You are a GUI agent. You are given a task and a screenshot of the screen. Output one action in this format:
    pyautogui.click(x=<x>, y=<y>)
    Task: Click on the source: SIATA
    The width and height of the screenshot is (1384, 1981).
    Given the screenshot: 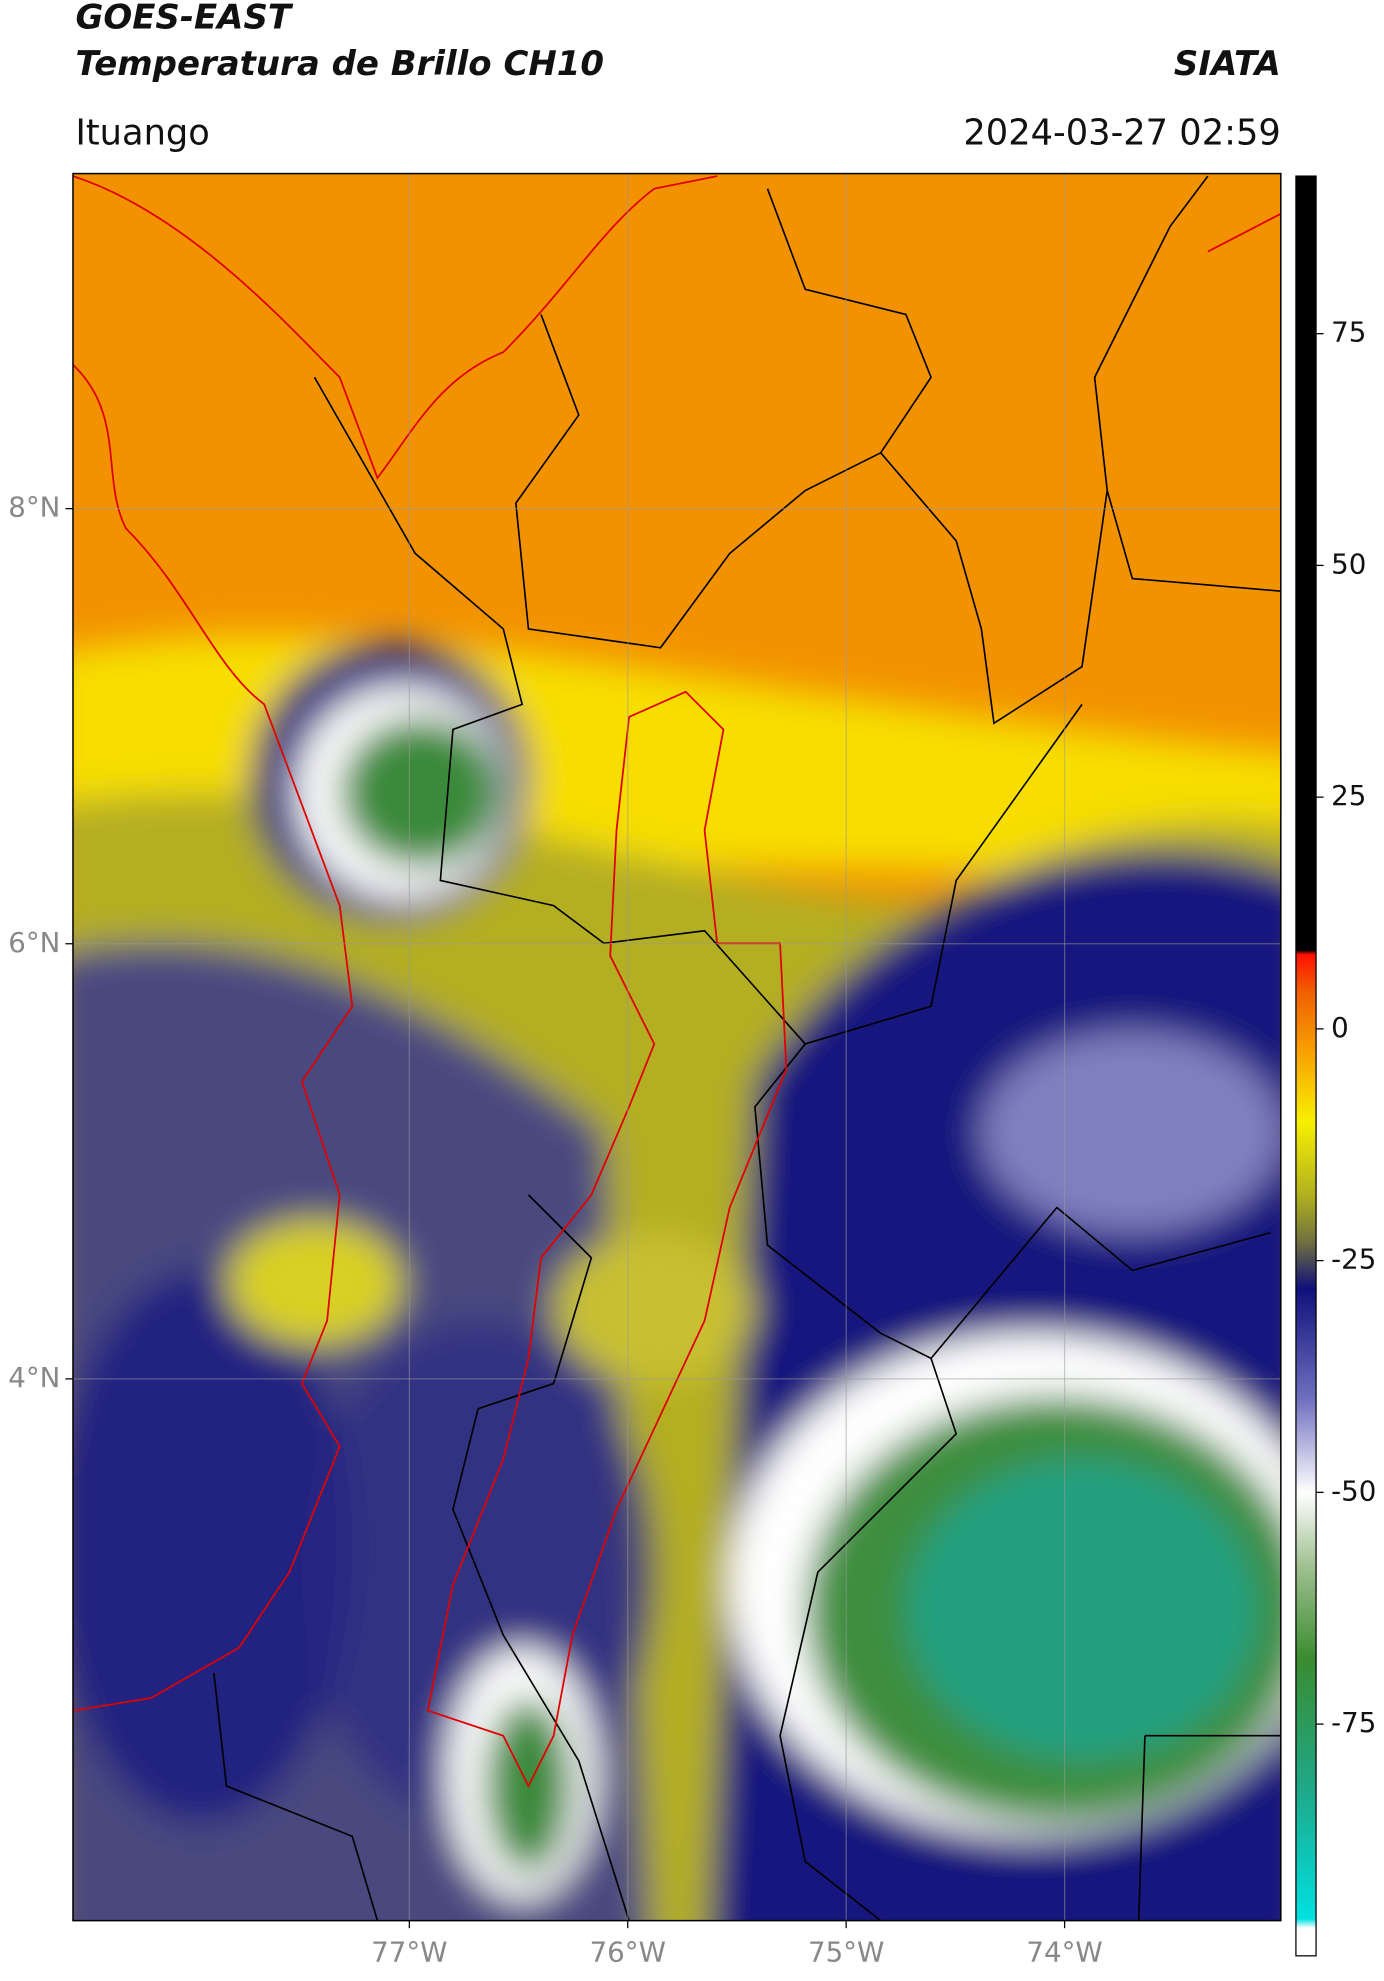 What is the action you would take?
    pyautogui.click(x=1227, y=64)
    